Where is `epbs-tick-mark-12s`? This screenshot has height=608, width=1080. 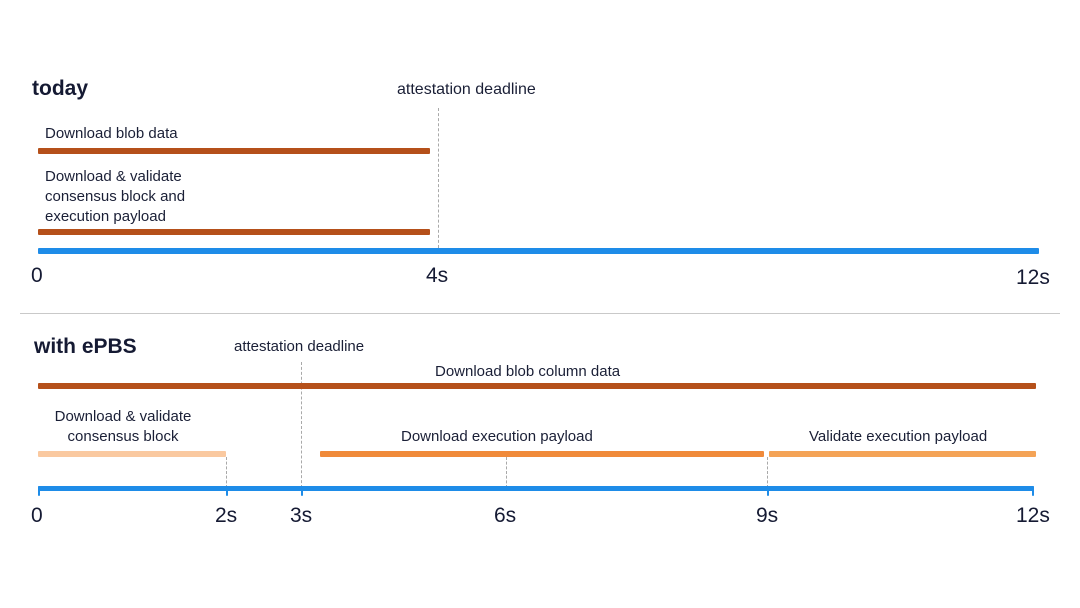
epbs-tick-mark-12s is located at coordinates (1033, 491).